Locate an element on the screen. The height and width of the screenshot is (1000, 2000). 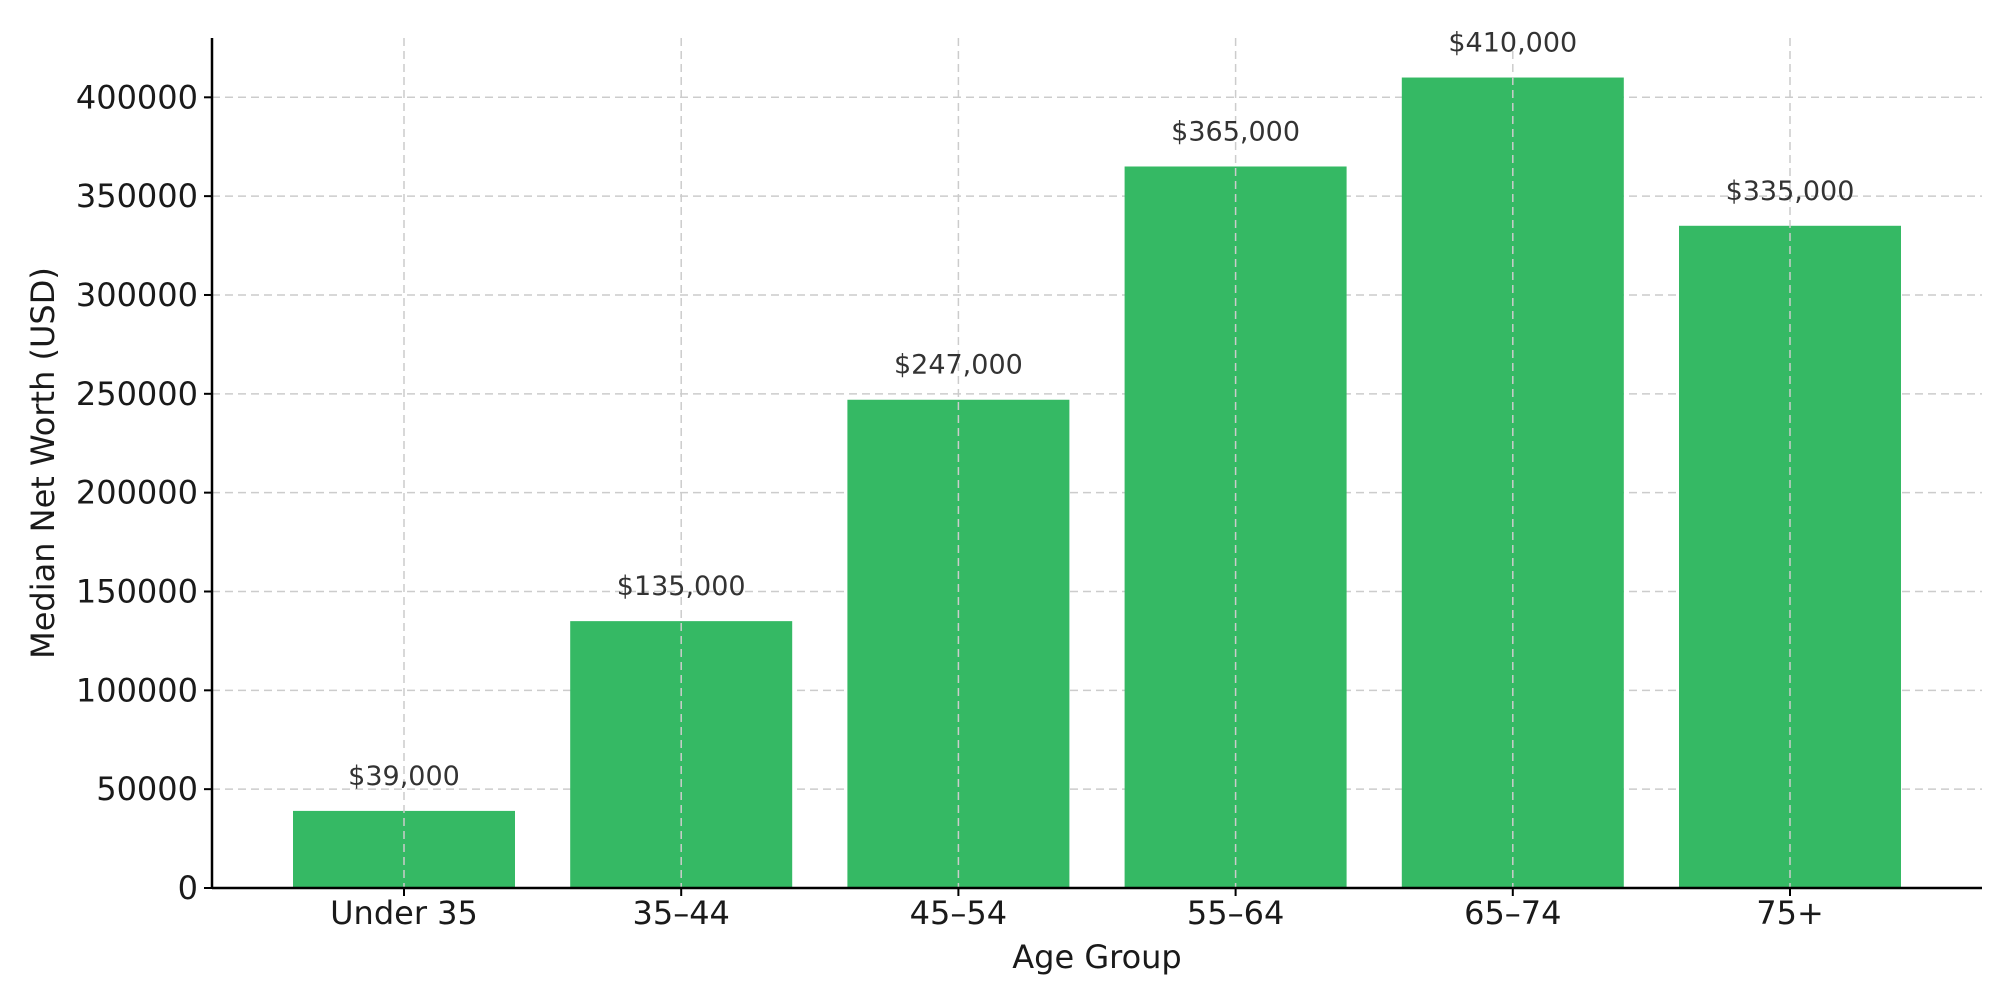
bar-value-label: $335,000 is located at coordinates (1790, 191).